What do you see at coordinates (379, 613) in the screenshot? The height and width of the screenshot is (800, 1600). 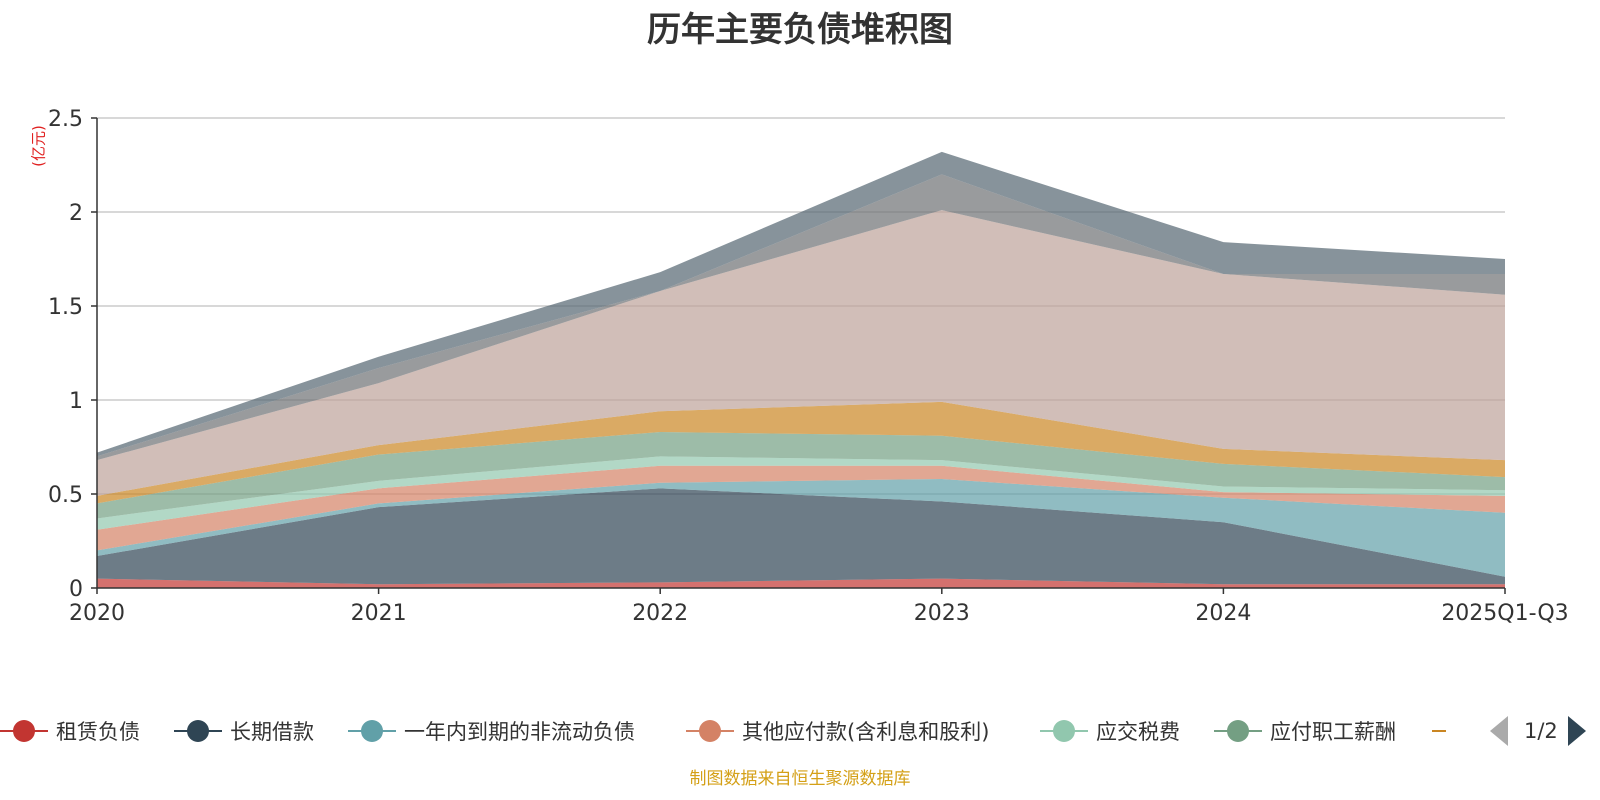 I see `x-tick-label: 2021` at bounding box center [379, 613].